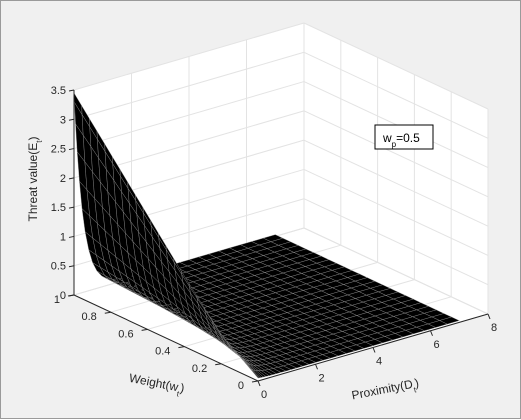 The width and height of the screenshot is (521, 420). What do you see at coordinates (241, 386) in the screenshot?
I see `y-tick-label: 0` at bounding box center [241, 386].